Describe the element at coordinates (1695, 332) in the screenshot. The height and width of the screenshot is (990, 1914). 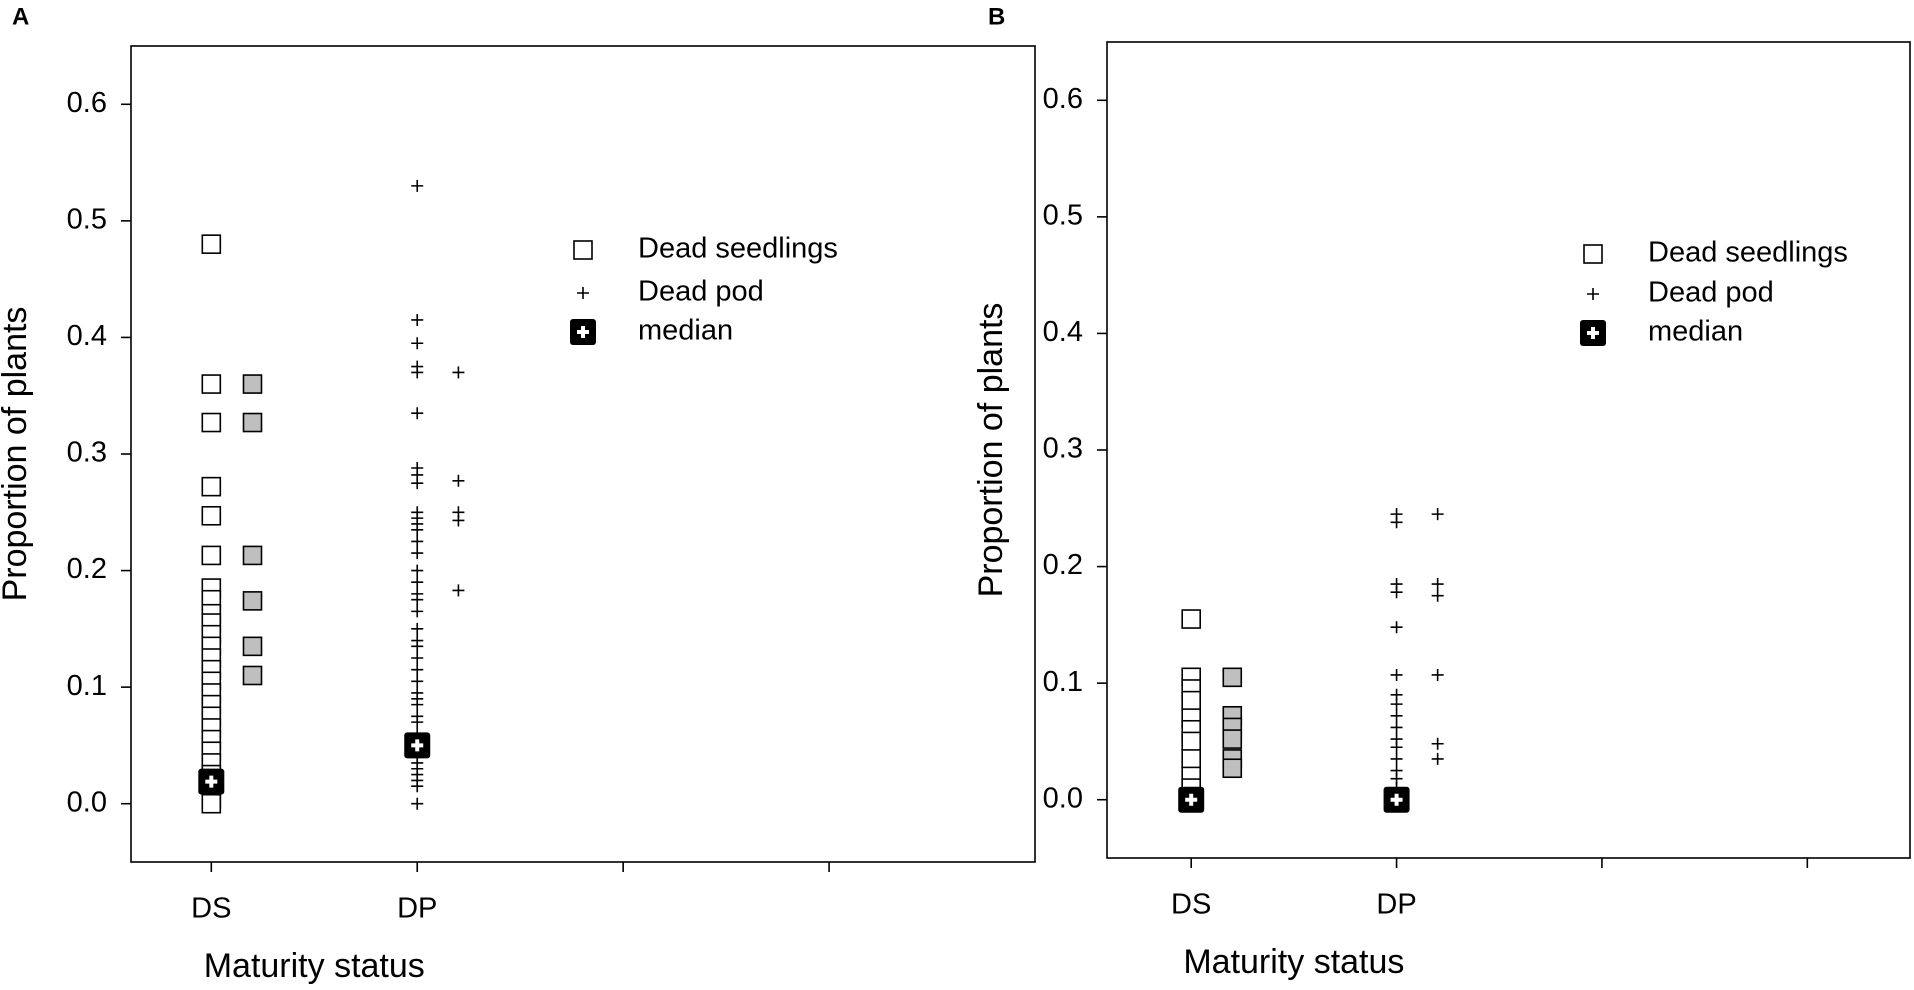
I see `legend-label: median` at that location.